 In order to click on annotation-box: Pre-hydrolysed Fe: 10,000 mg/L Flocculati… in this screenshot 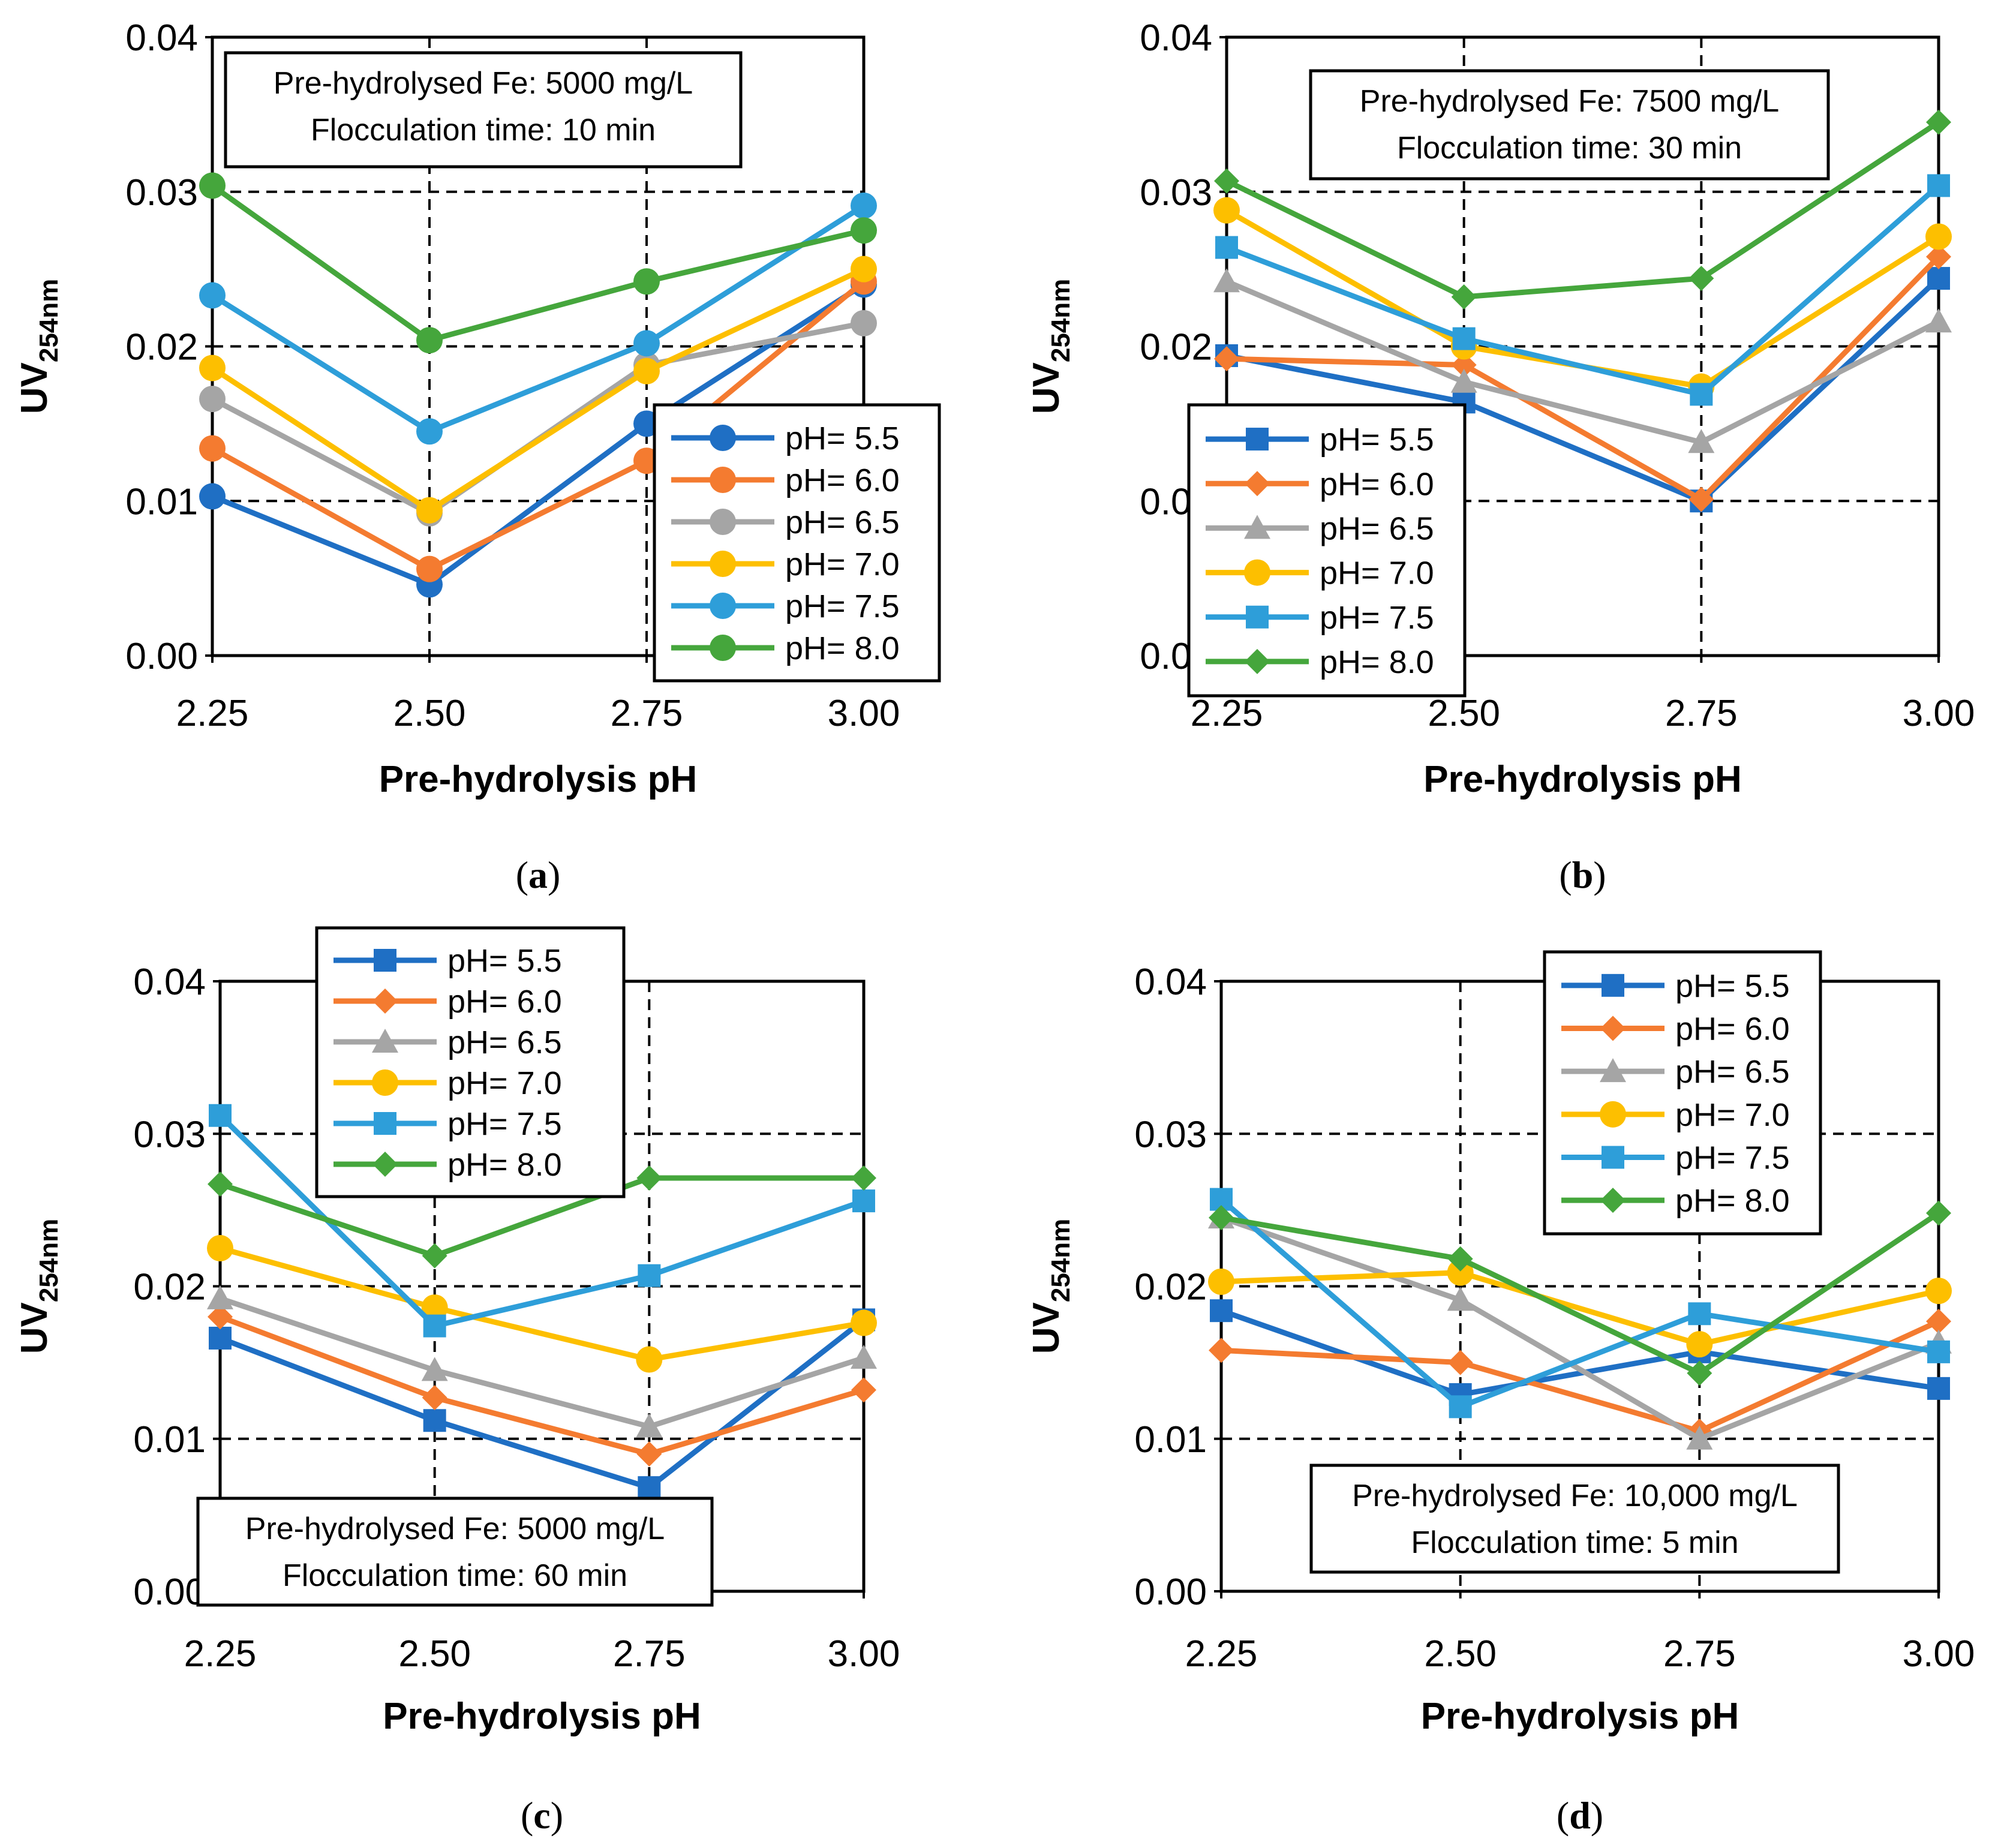, I will do `click(1574, 1519)`.